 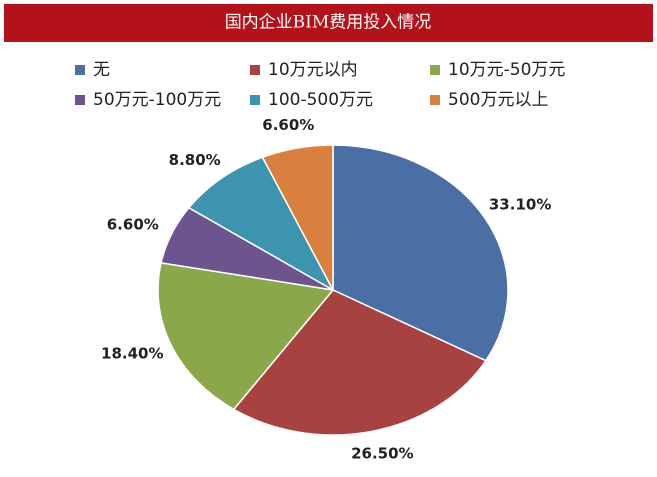 What do you see at coordinates (506, 70) in the screenshot?
I see `legend-label: 10万元-50万元` at bounding box center [506, 70].